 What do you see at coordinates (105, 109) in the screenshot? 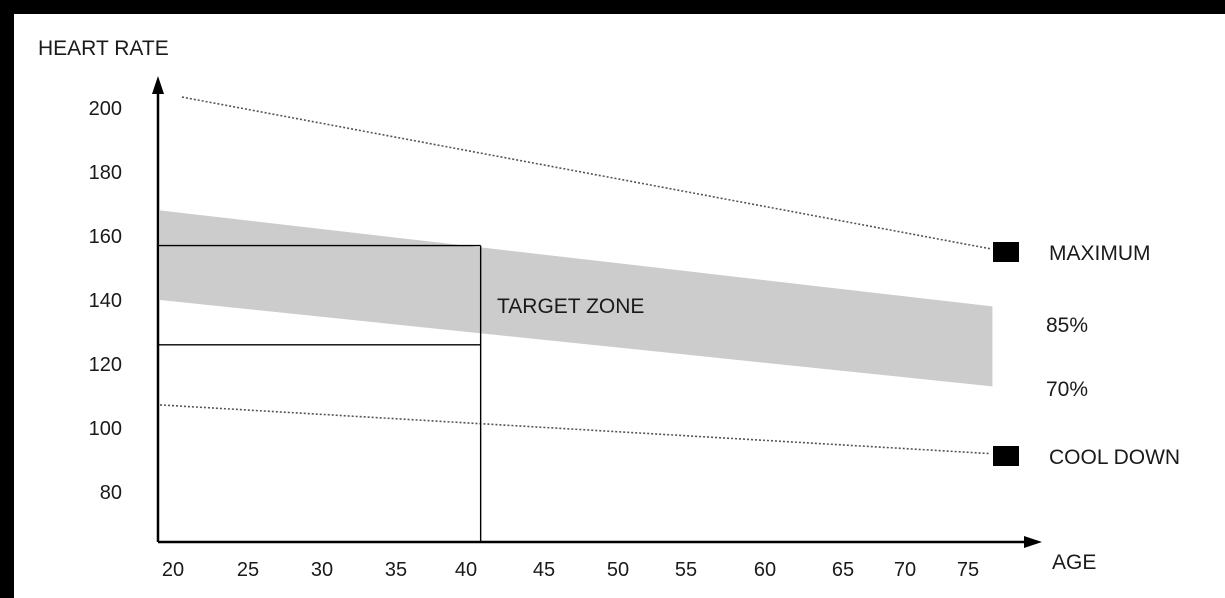
I see `y-tick-label: 200` at bounding box center [105, 109].